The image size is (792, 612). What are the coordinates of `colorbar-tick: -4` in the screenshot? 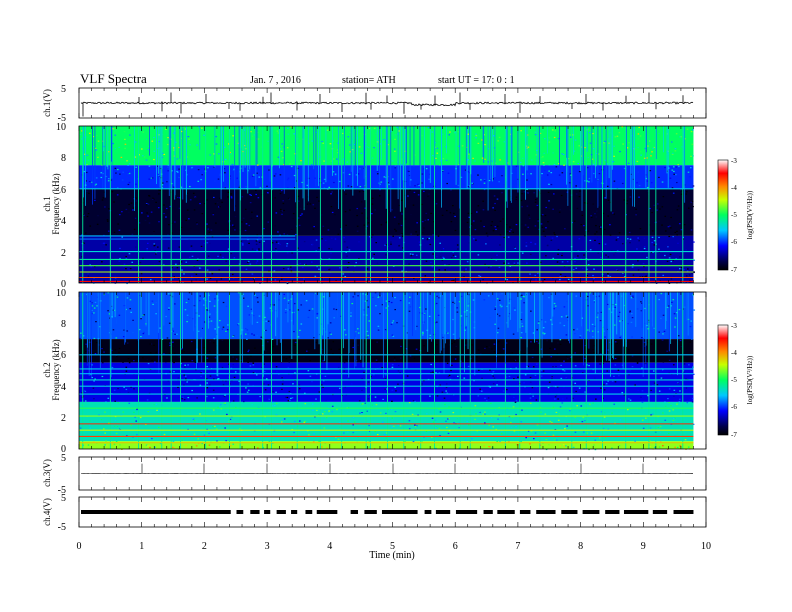 It's located at (734, 188).